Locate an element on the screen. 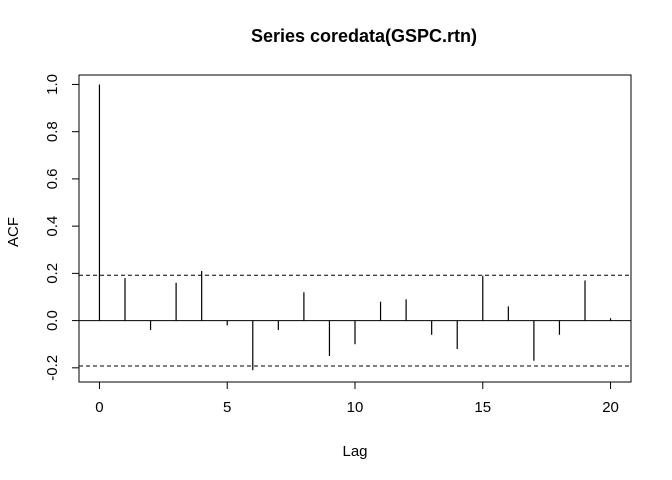 This screenshot has width=672, height=480. y-axis-label: ACF is located at coordinates (13, 232).